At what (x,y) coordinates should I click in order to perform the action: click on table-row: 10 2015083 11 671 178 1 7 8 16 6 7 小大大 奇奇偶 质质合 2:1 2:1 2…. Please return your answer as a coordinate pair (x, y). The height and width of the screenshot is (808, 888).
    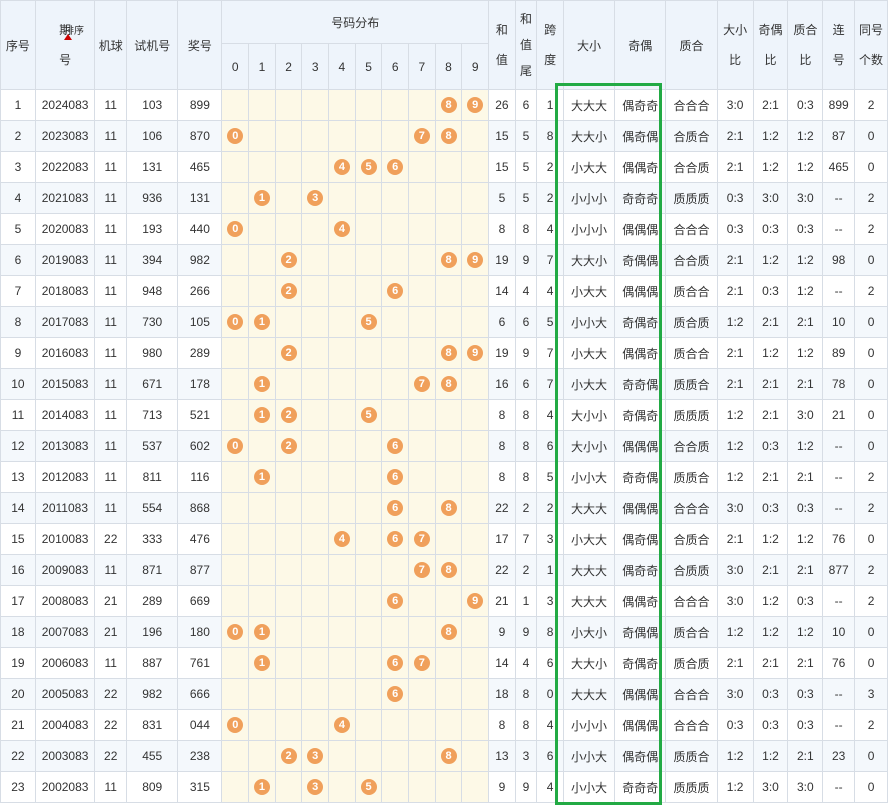
    Looking at the image, I should click on (444, 384).